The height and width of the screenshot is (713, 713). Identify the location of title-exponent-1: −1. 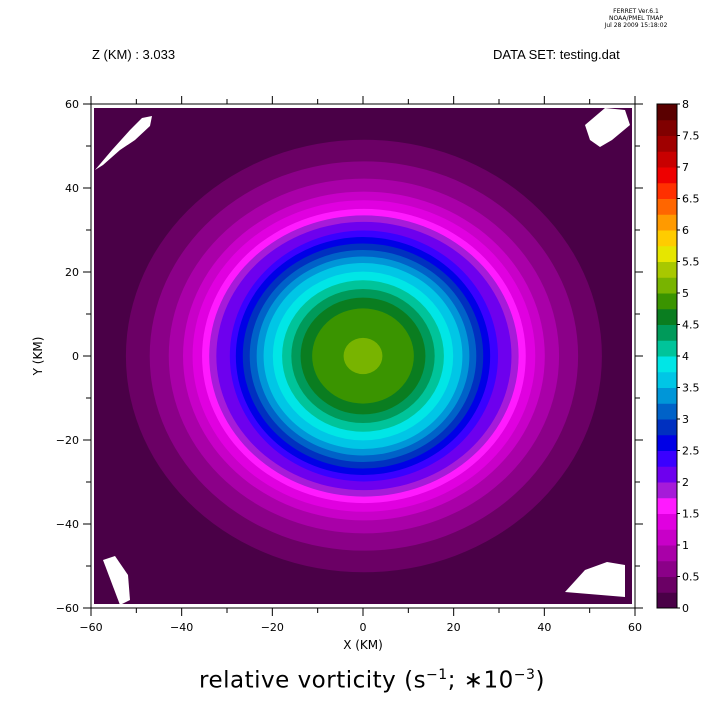
(437, 675).